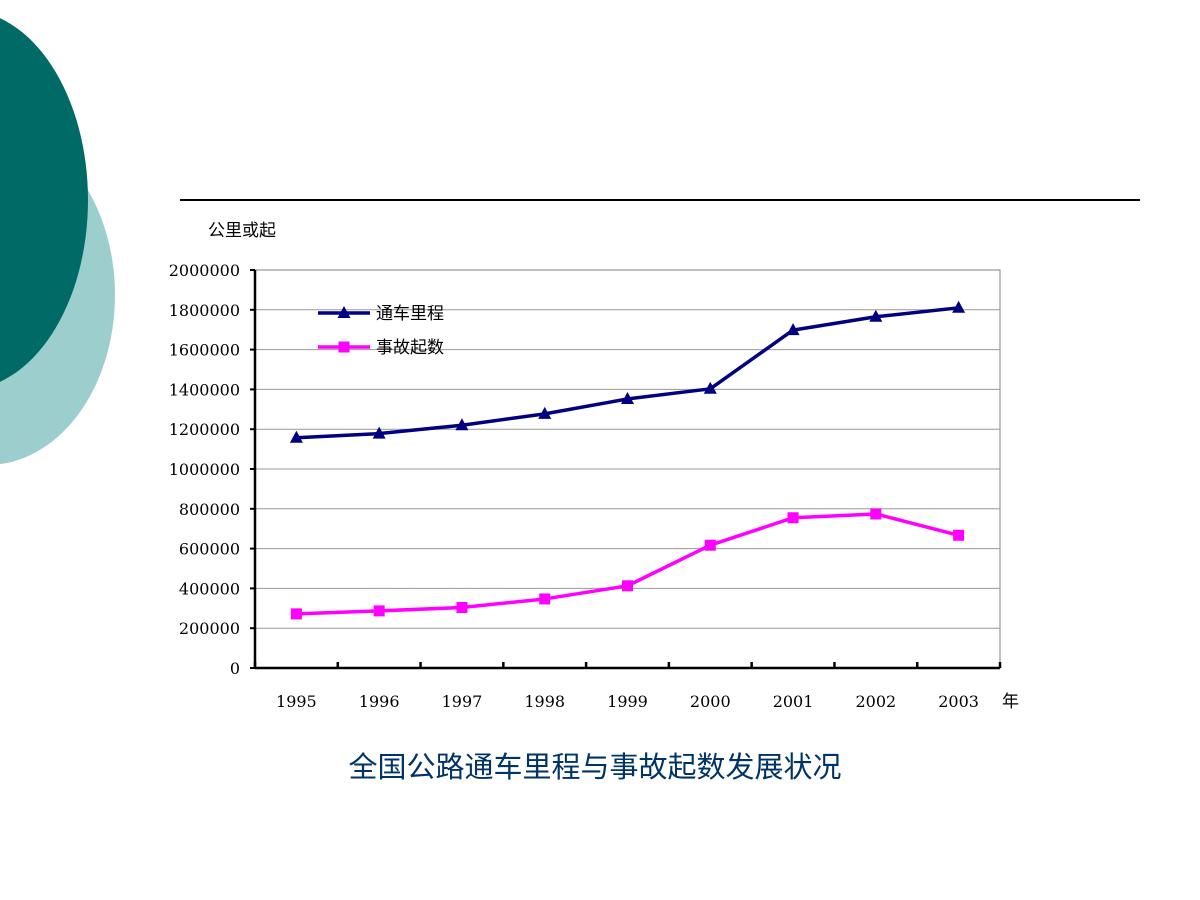  What do you see at coordinates (209, 509) in the screenshot?
I see `y-tick-label: 800000` at bounding box center [209, 509].